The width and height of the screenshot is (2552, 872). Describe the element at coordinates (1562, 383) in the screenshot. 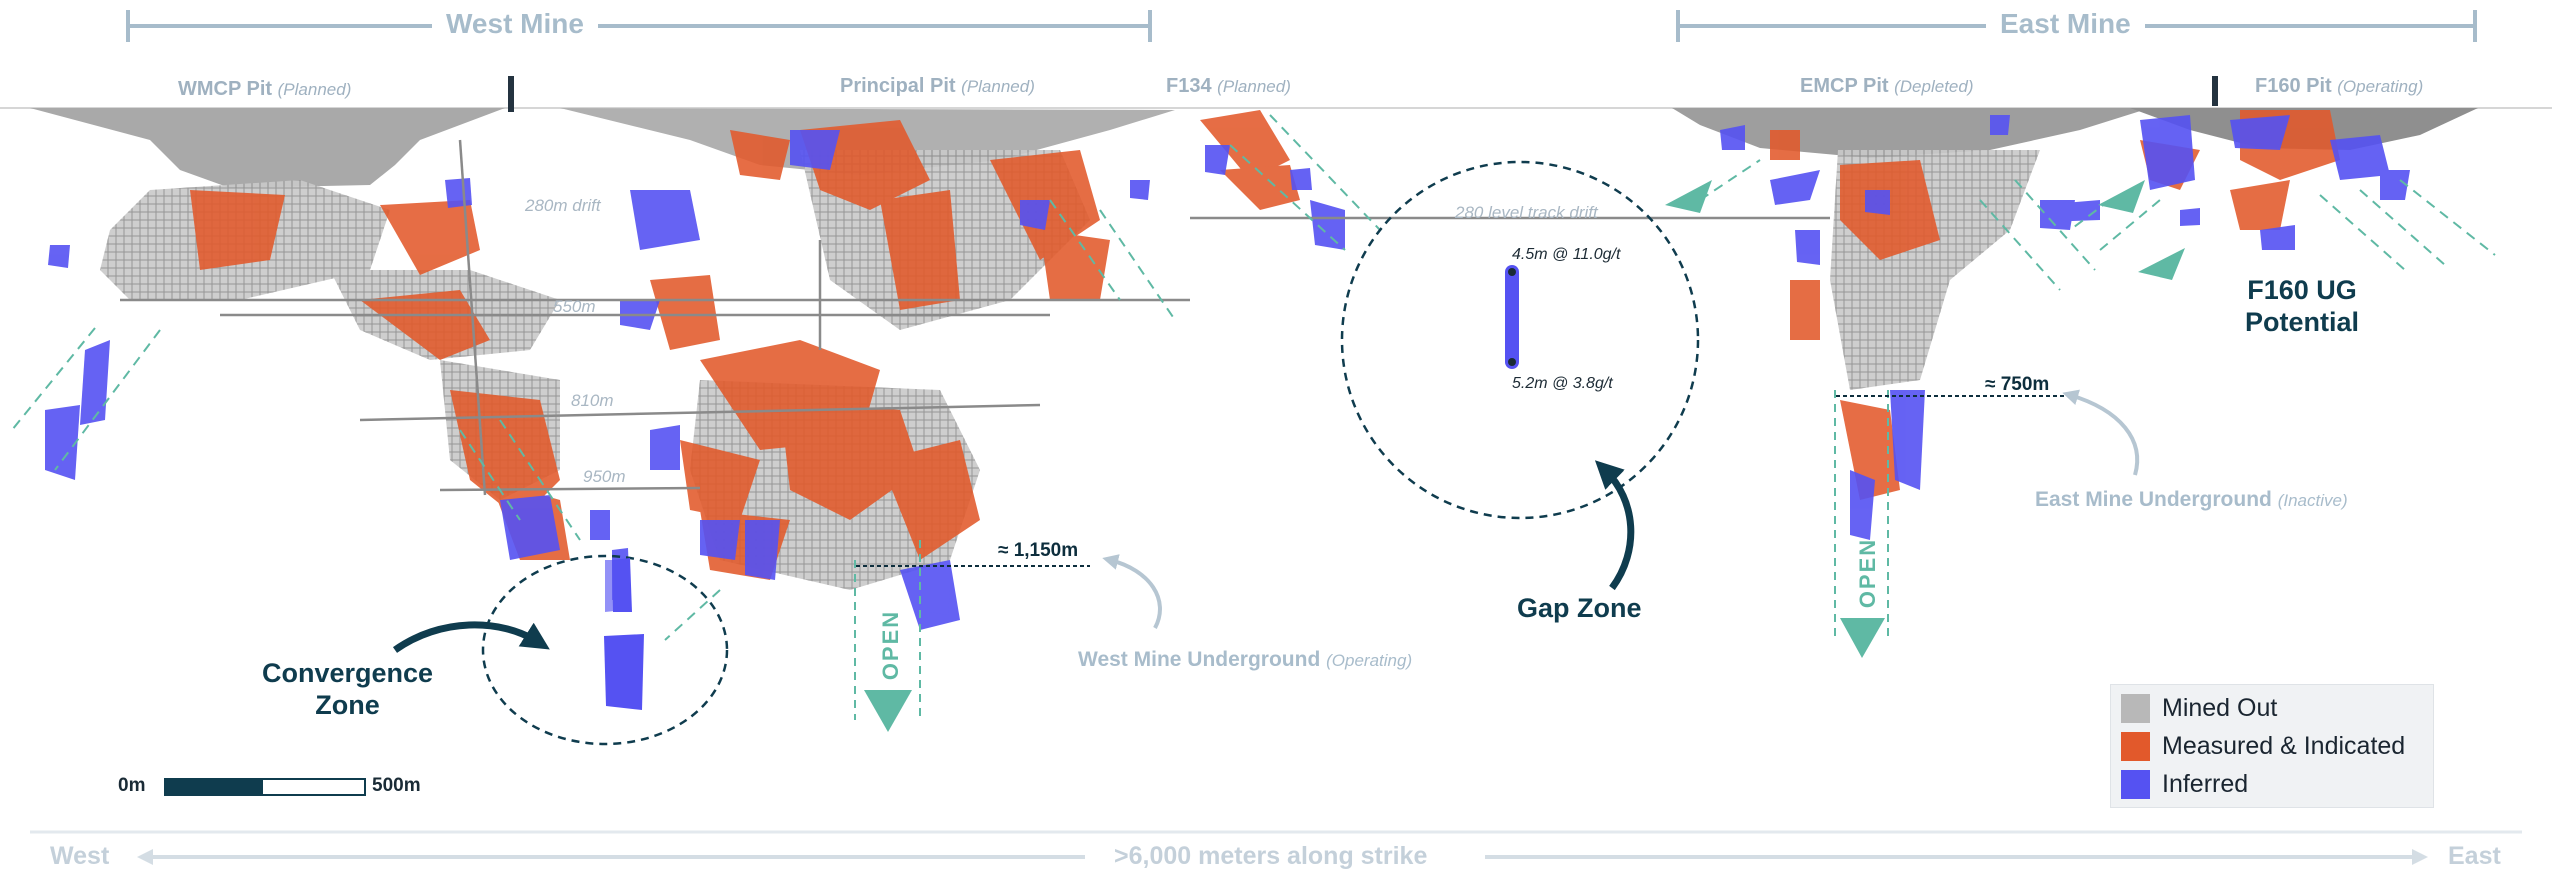

I see `gap-intercept-lower: 5.2m @ 3.8g/t` at that location.